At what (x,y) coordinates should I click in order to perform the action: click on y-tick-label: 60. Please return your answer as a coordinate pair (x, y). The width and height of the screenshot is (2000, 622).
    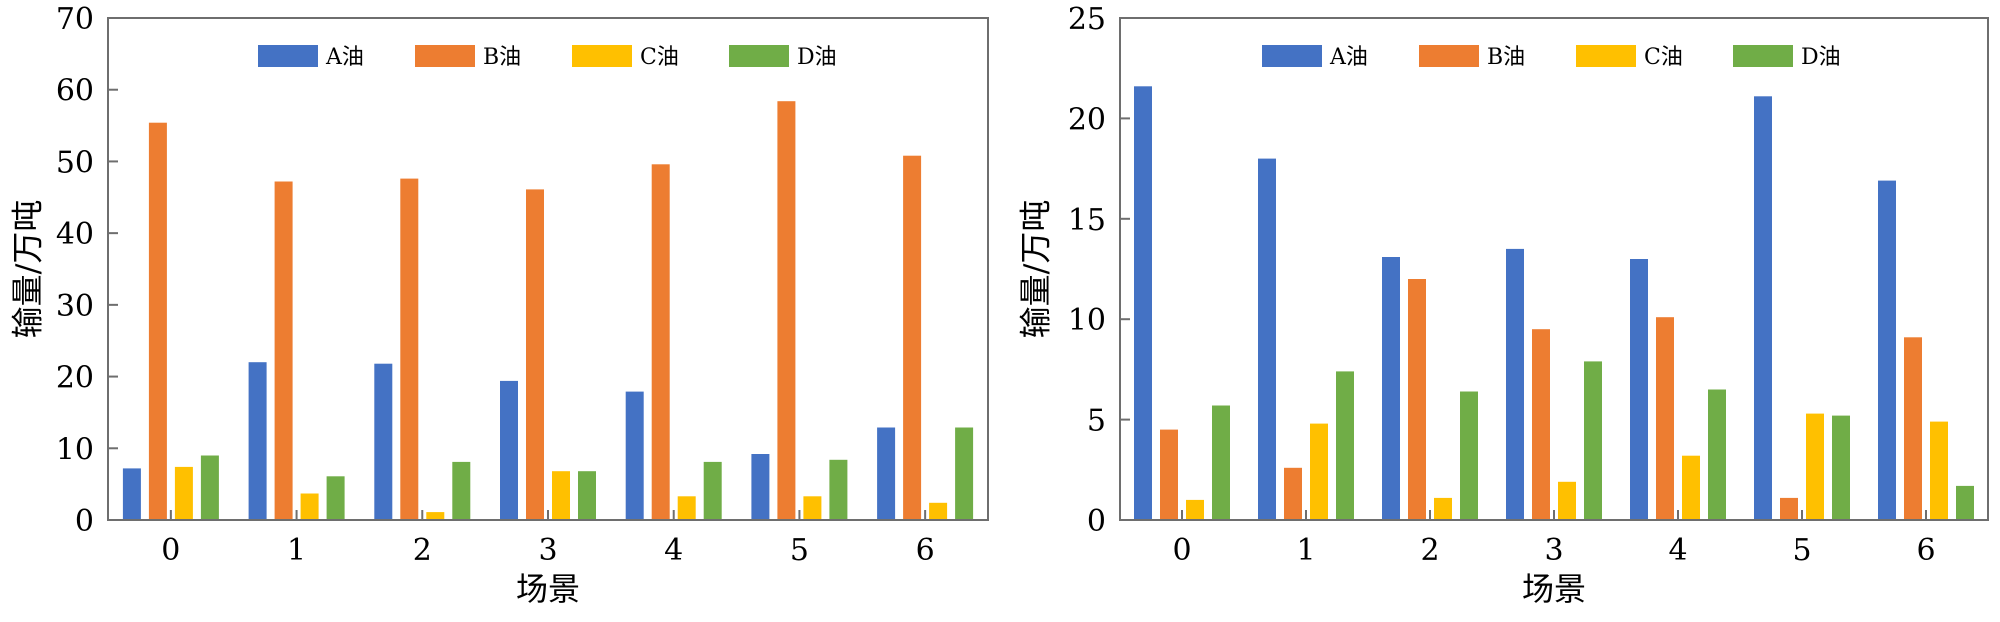
    Looking at the image, I should click on (75, 91).